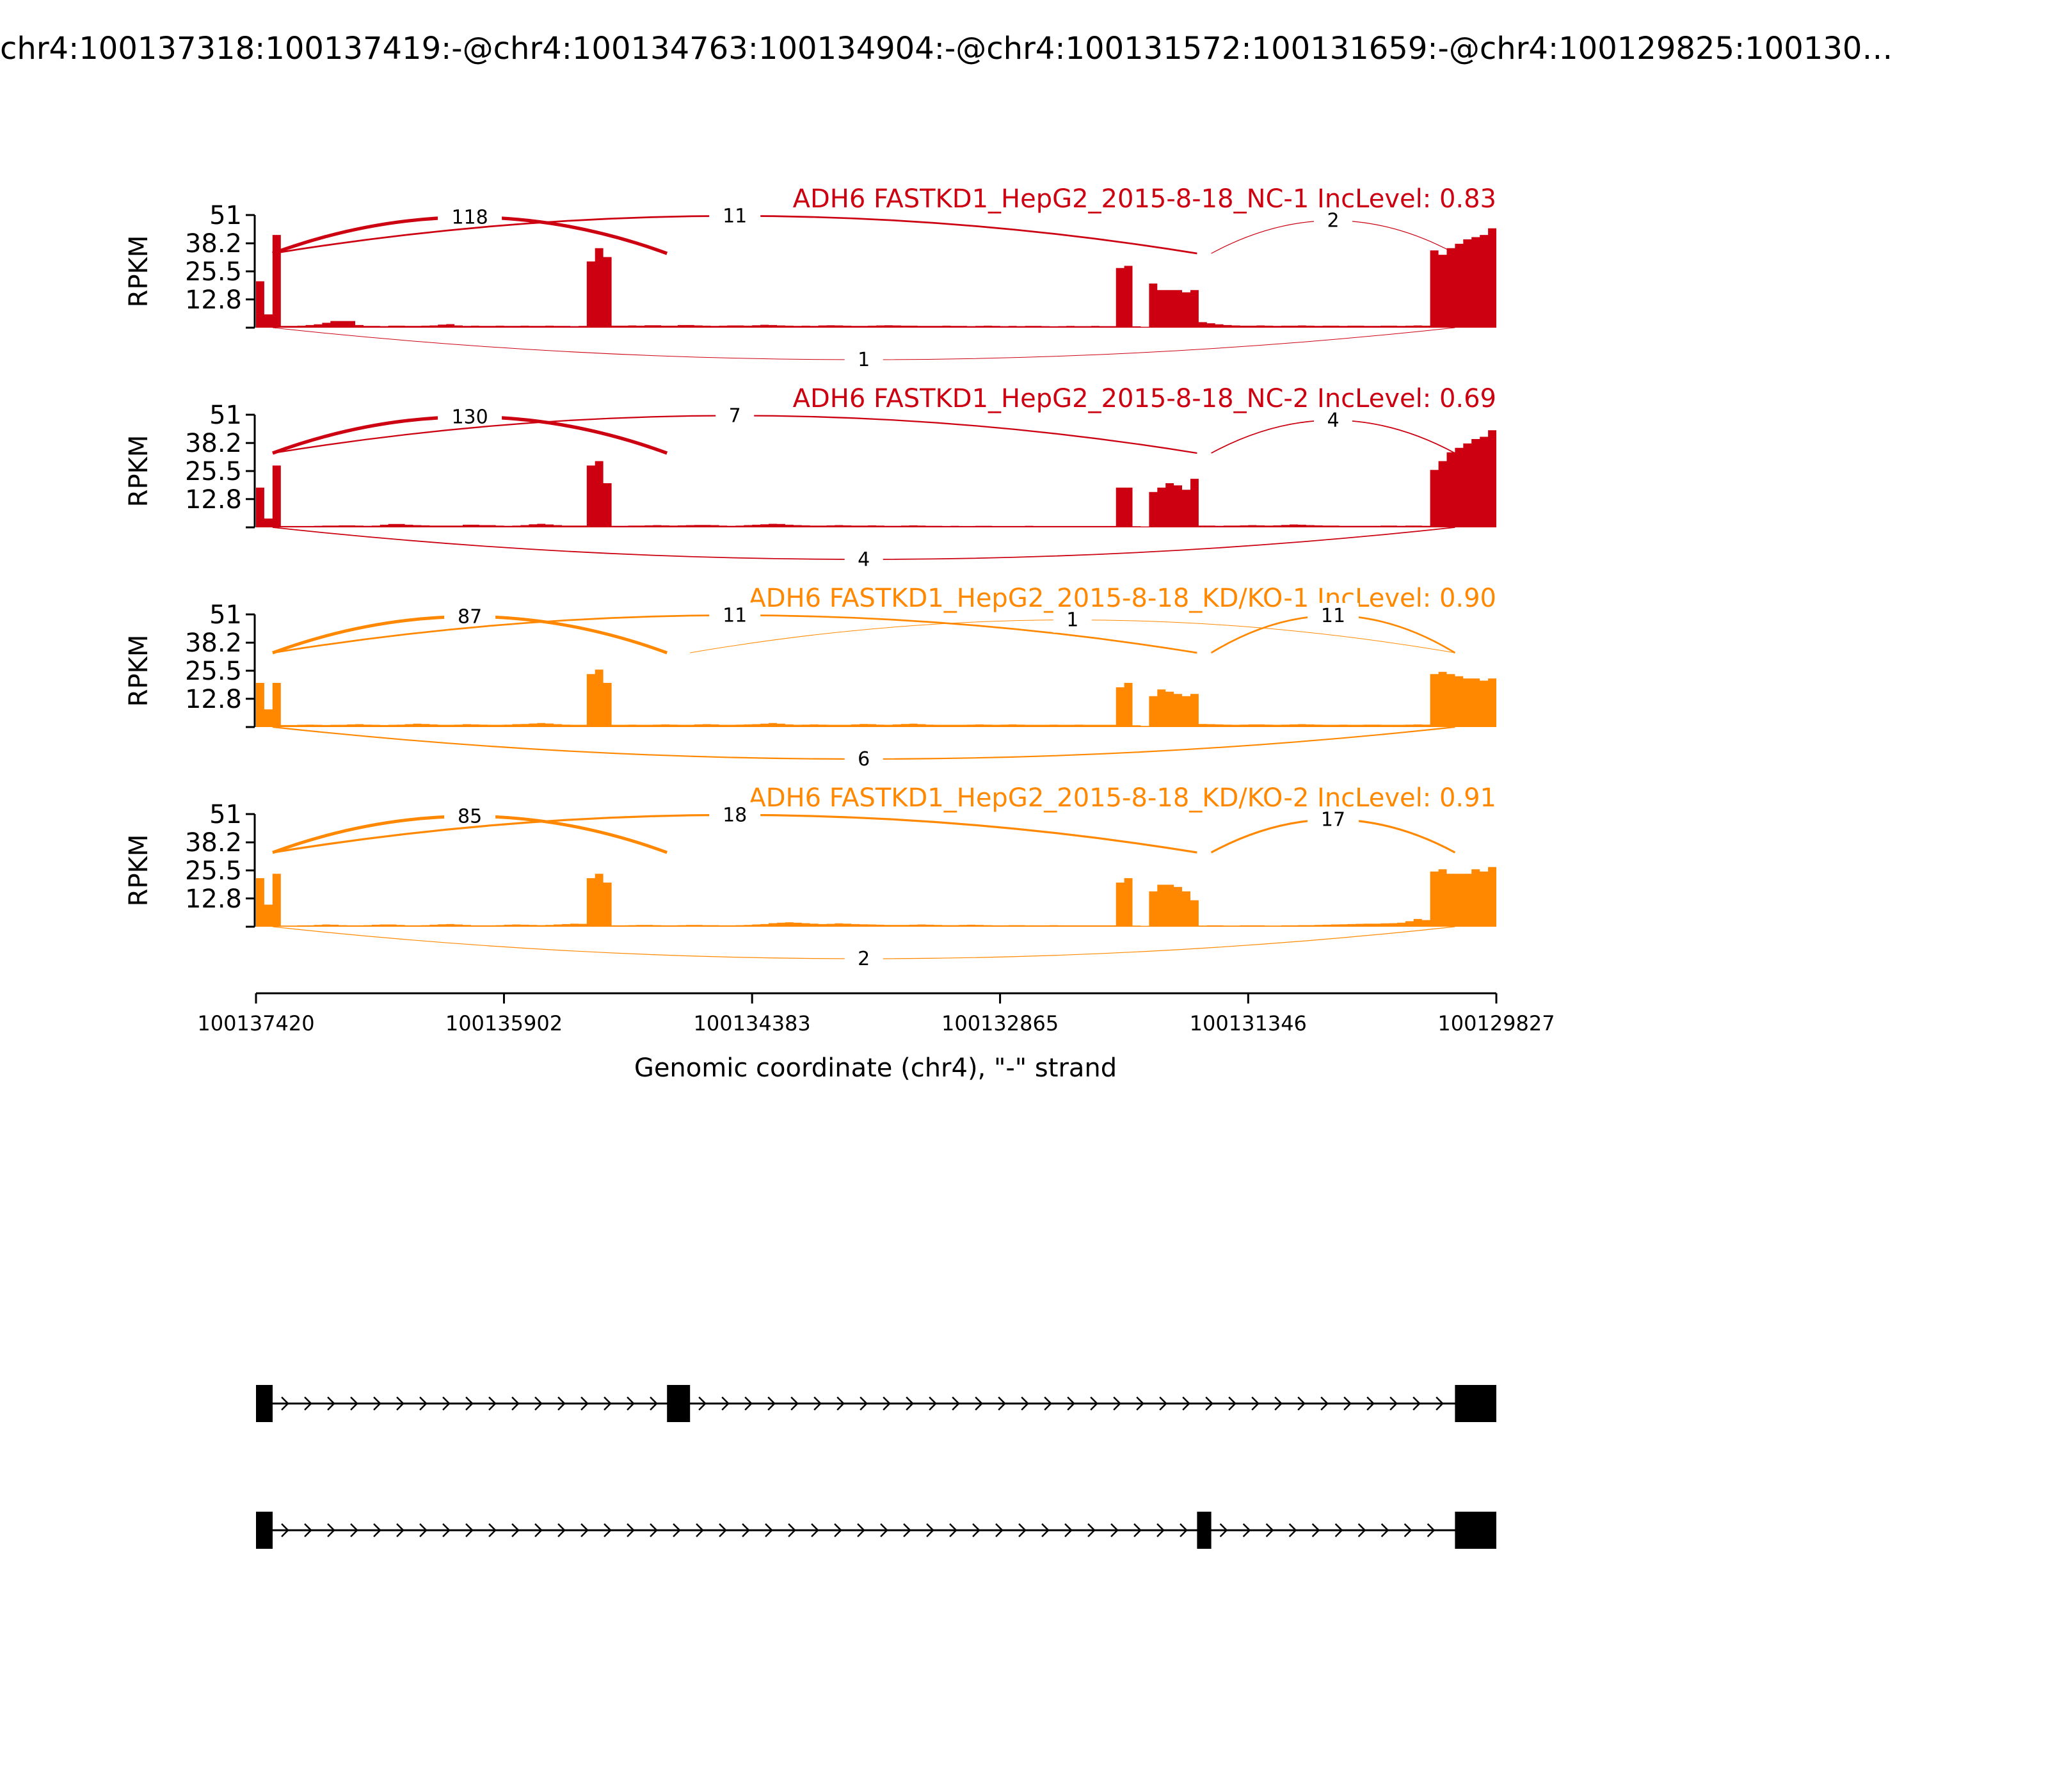 This screenshot has width=2048, height=1792. Describe the element at coordinates (470, 817) in the screenshot. I see `junction-count: 85` at that location.